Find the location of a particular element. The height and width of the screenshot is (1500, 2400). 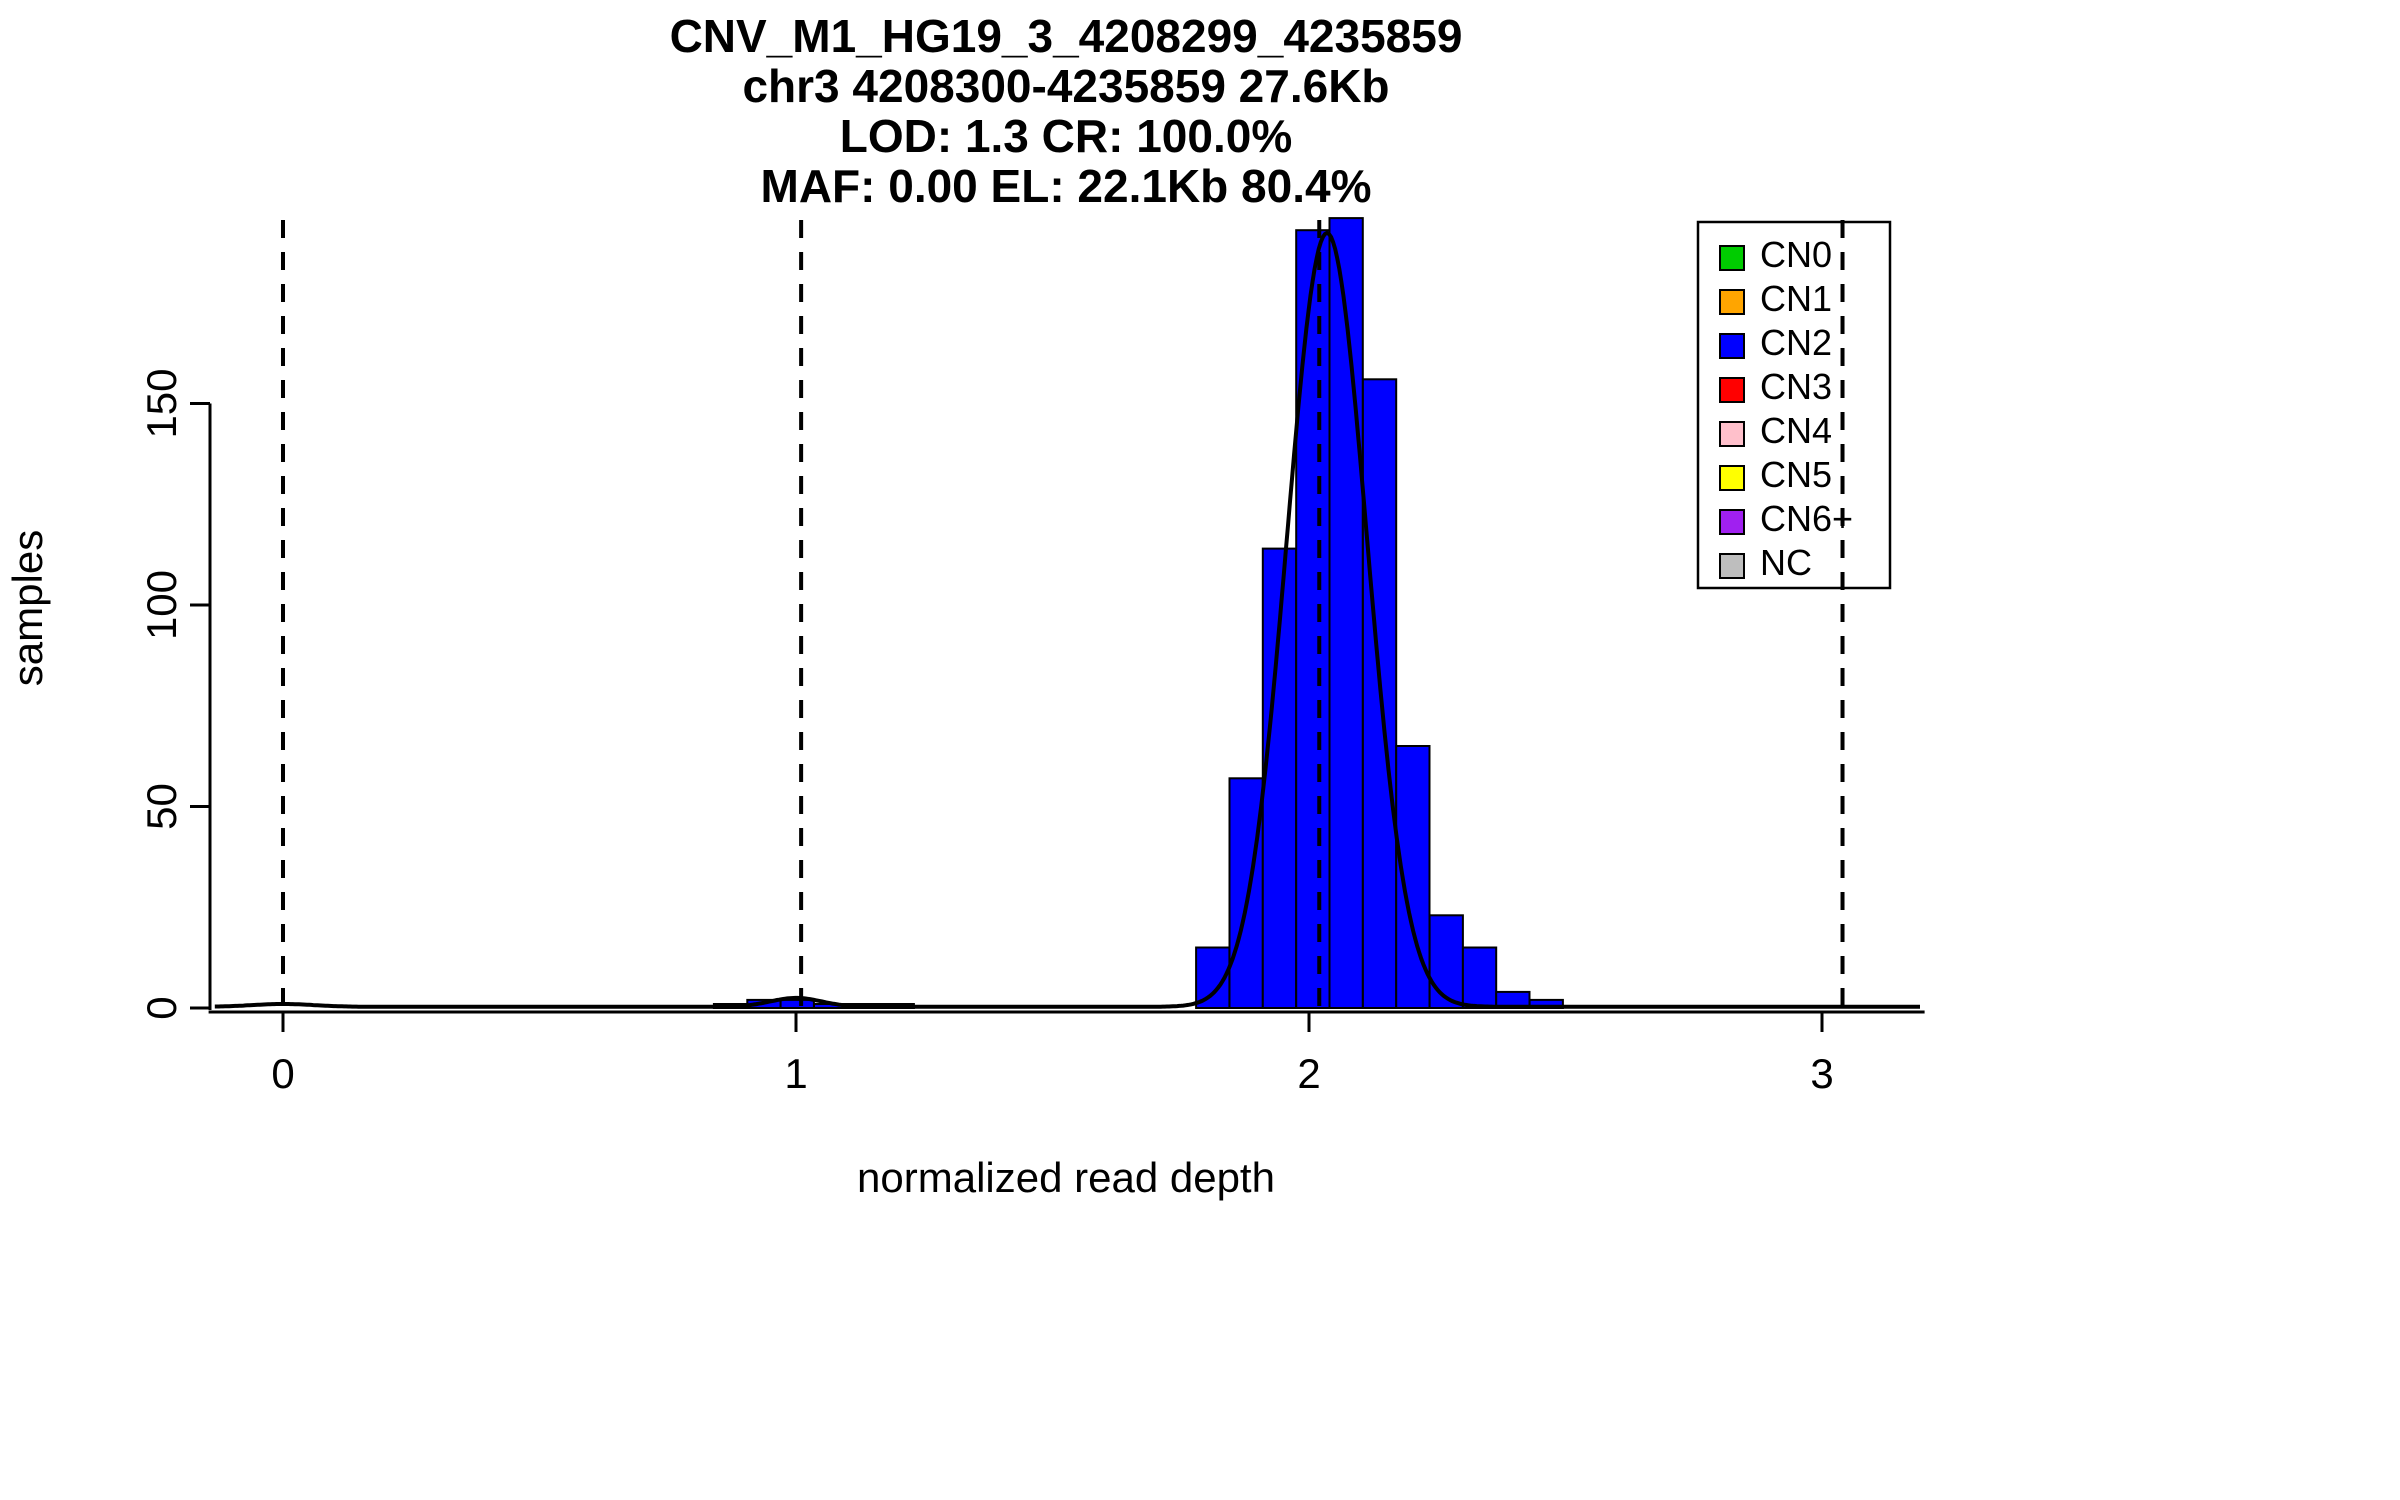

plot-title-line3: LOD: 1.3 CR: 100.0% is located at coordinates (1066, 136).